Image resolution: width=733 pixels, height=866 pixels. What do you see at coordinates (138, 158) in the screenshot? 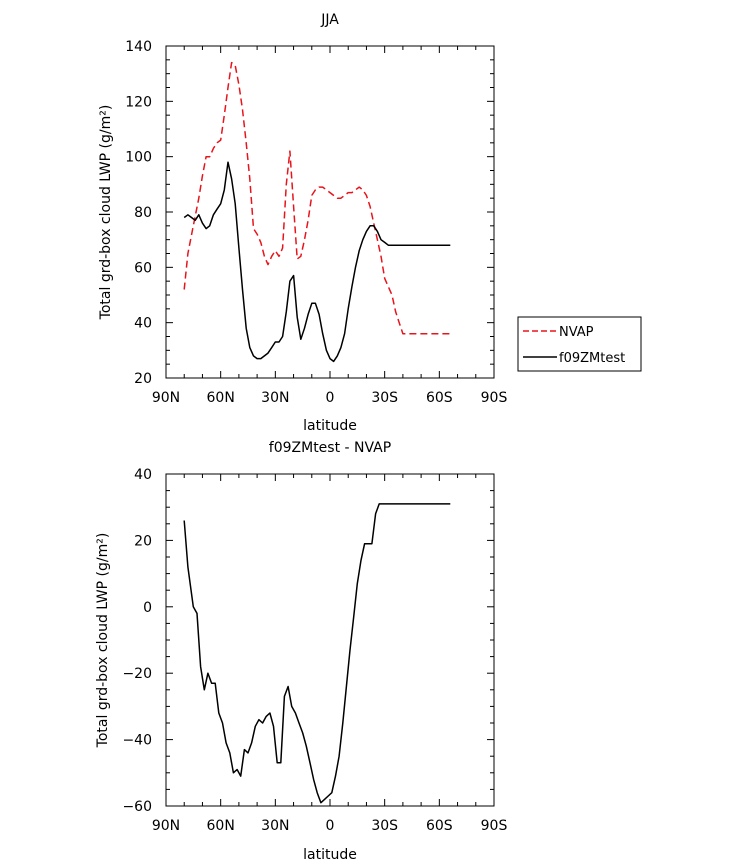
I see `y-tick-label: 100` at bounding box center [138, 158].